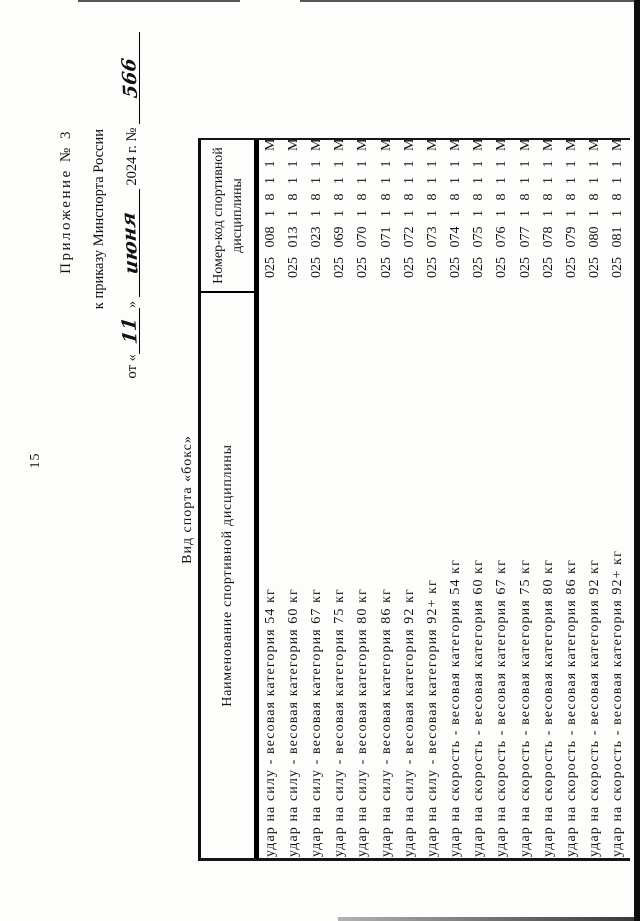 The height and width of the screenshot is (921, 640). What do you see at coordinates (132, 156) in the screenshot?
I see `date-year-part: 2024 г. №` at bounding box center [132, 156].